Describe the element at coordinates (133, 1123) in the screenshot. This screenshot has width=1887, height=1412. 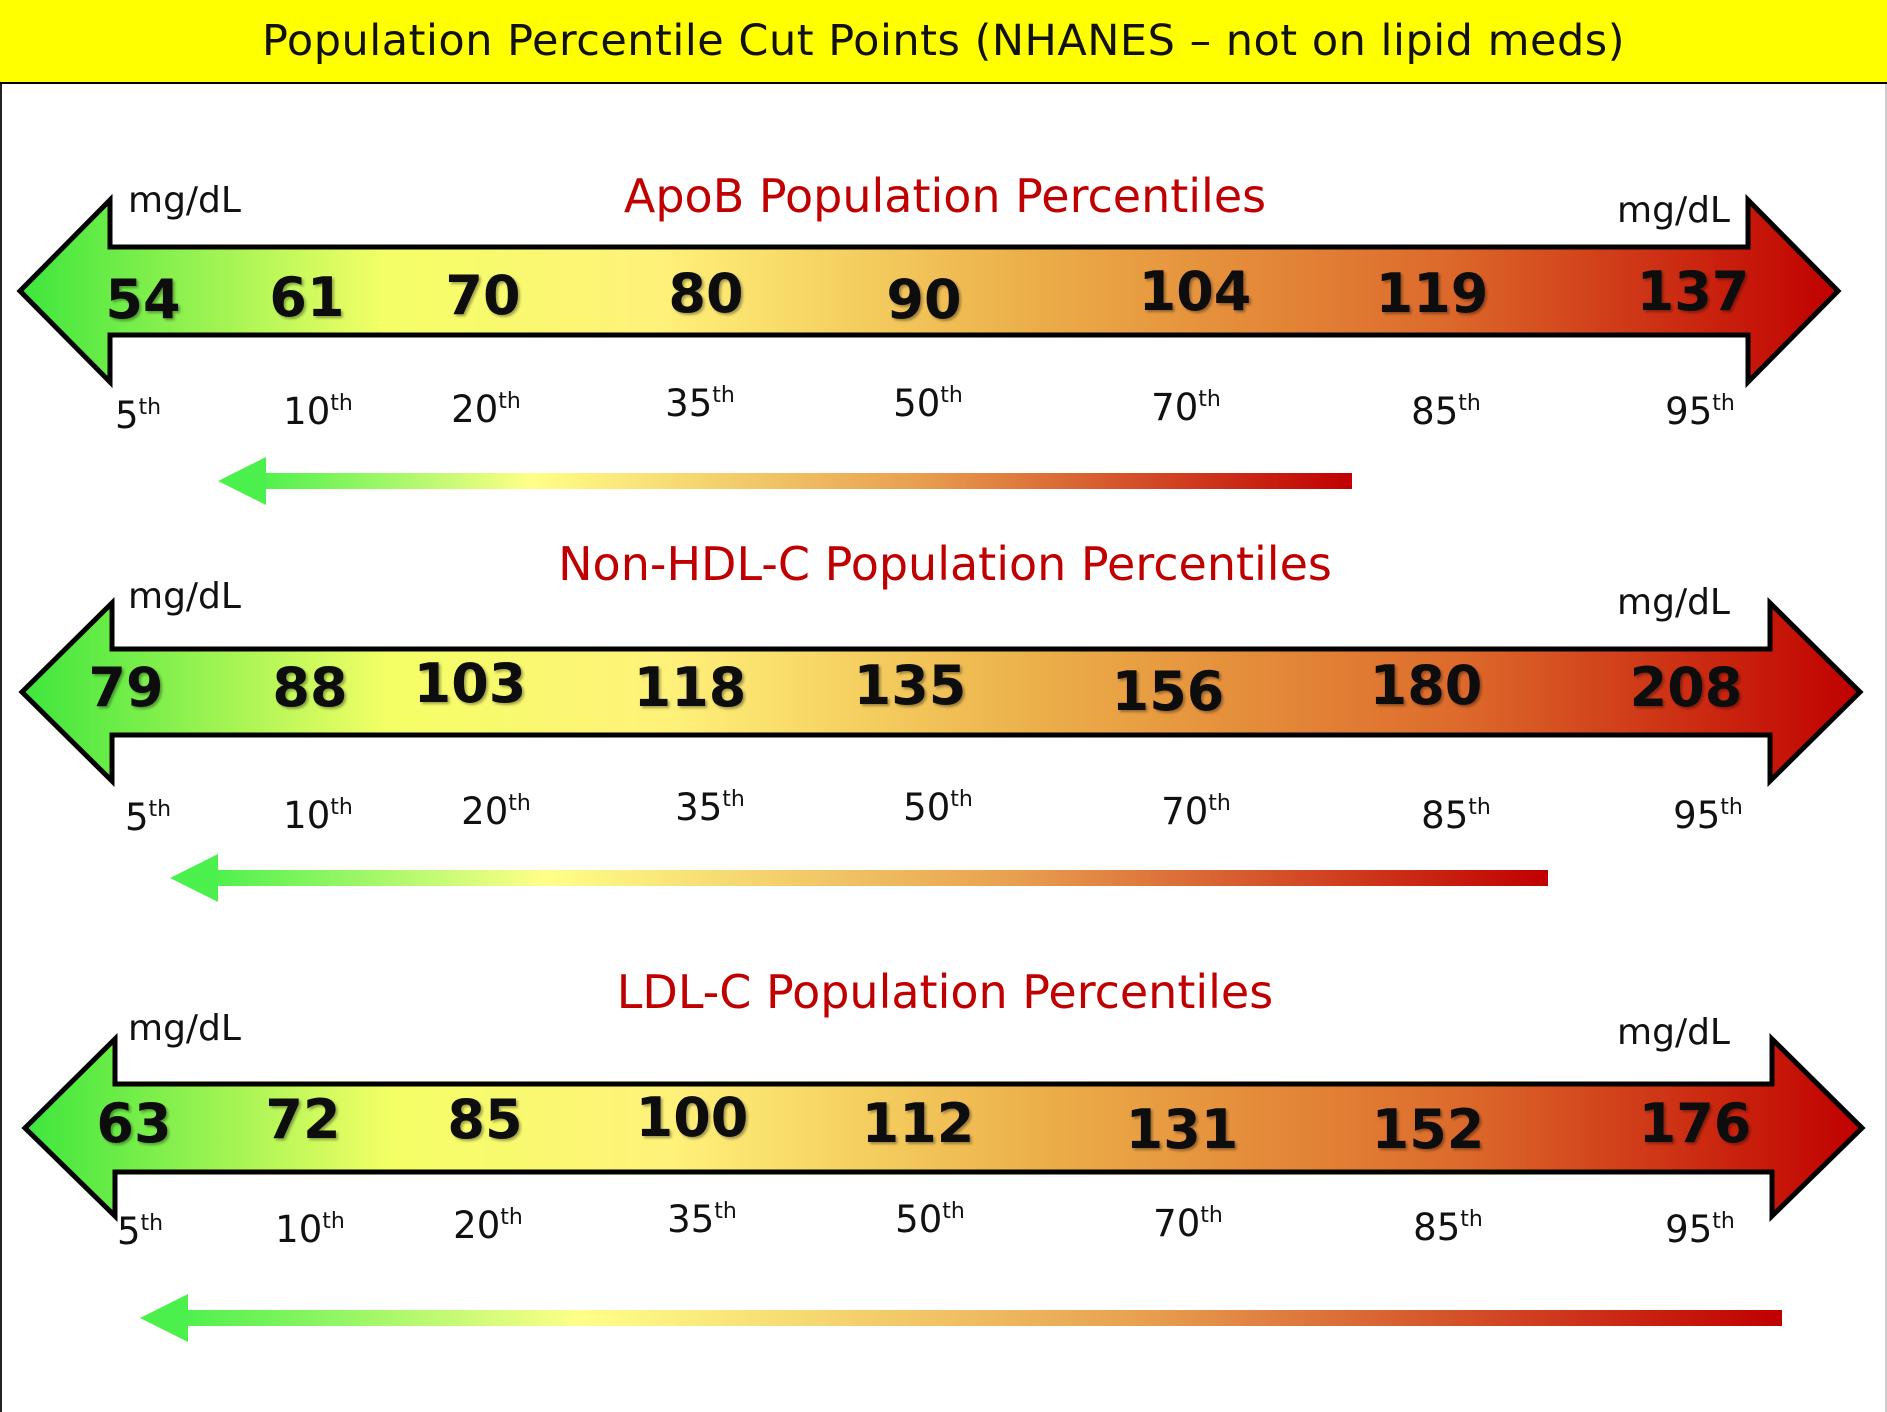
I see `cut-point-value: 63` at that location.